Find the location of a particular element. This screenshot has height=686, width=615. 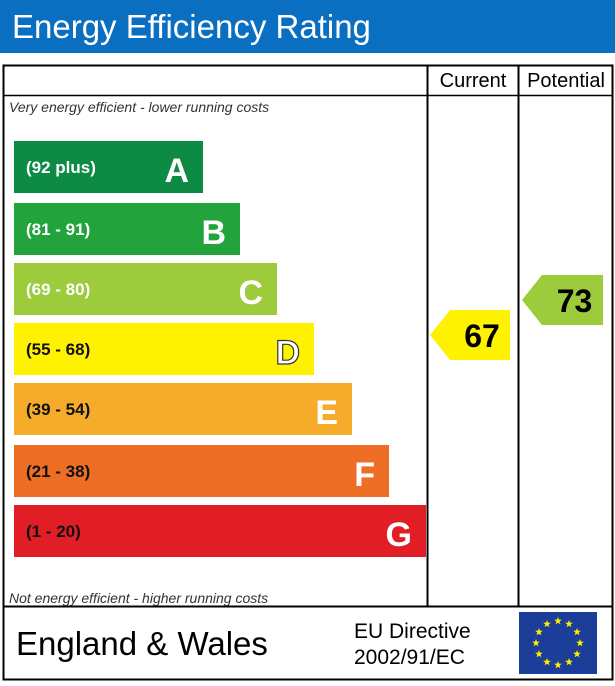

band-f-letter: F is located at coordinates (364, 475).